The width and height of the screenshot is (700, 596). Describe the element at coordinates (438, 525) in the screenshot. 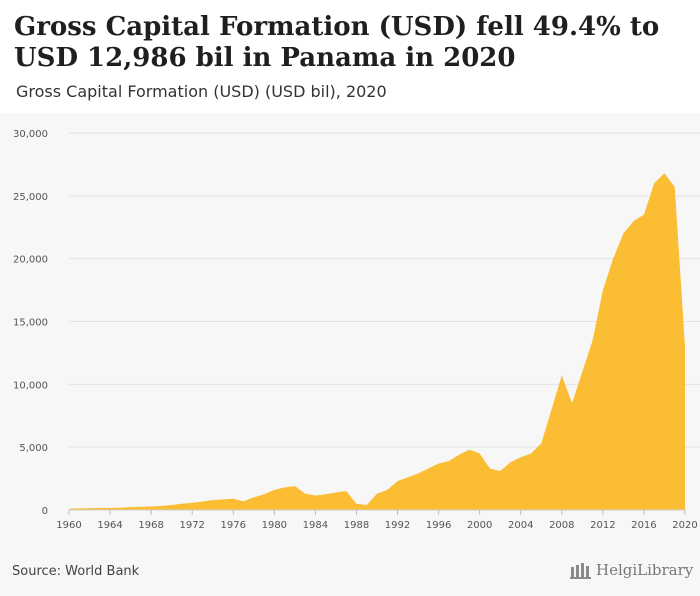

I see `x-tick-label: 1996` at that location.